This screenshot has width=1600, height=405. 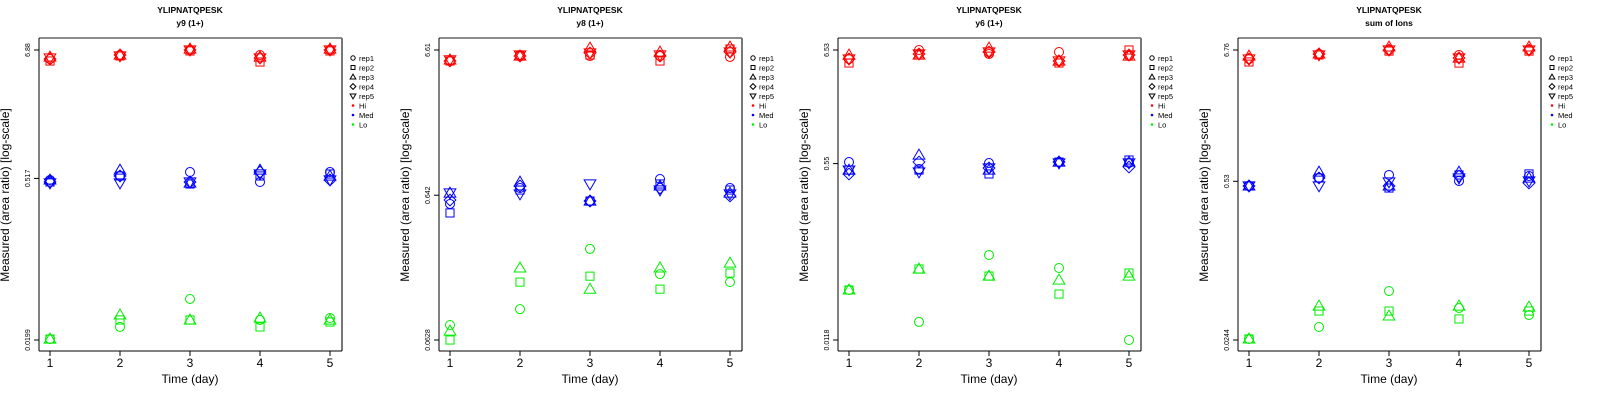 I want to click on y-tick-label: 0.517, so click(x=28, y=179).